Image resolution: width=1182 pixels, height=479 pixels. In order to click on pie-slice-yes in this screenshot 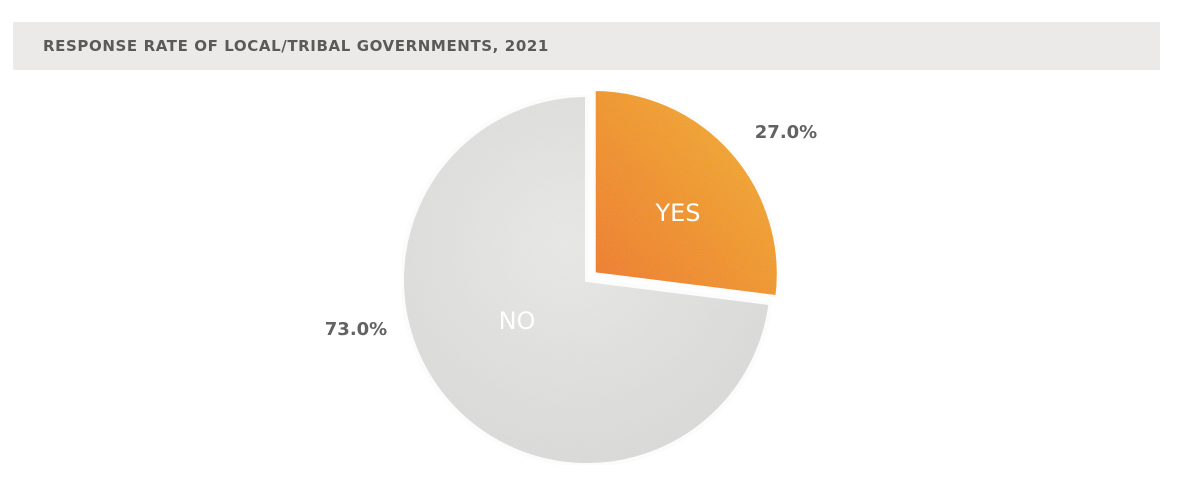, I will do `click(686, 193)`.